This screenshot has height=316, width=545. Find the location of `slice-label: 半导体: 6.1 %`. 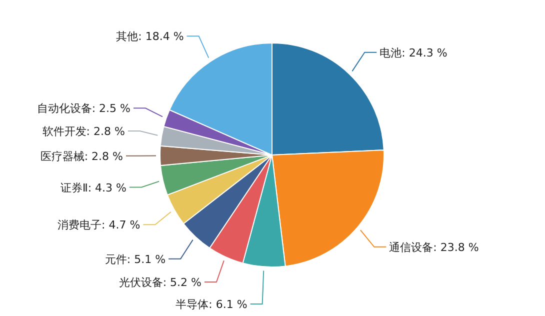

slice-label: 半导体: 6.1 % is located at coordinates (212, 304).